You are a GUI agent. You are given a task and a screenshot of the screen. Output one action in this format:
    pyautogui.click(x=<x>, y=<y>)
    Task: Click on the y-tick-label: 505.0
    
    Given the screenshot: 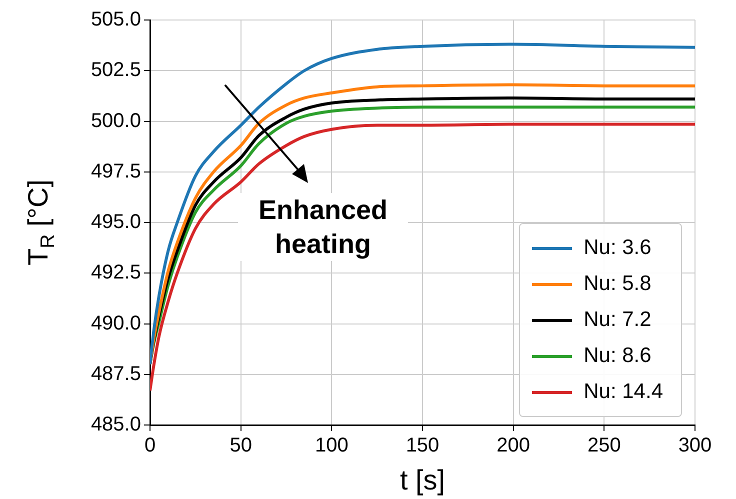 What is the action you would take?
    pyautogui.click(x=115, y=19)
    